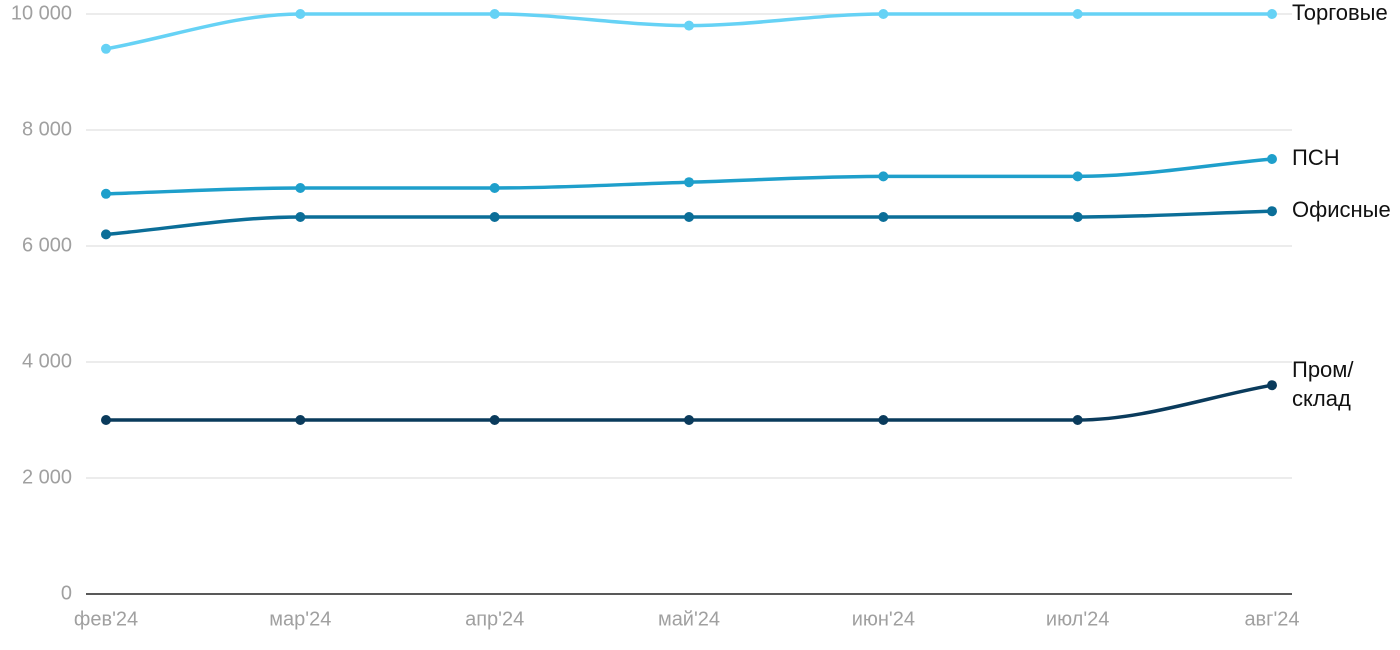 This screenshot has width=1400, height=650. Describe the element at coordinates (1077, 619) in the screenshot. I see `x-tick-label: июл'24` at that location.